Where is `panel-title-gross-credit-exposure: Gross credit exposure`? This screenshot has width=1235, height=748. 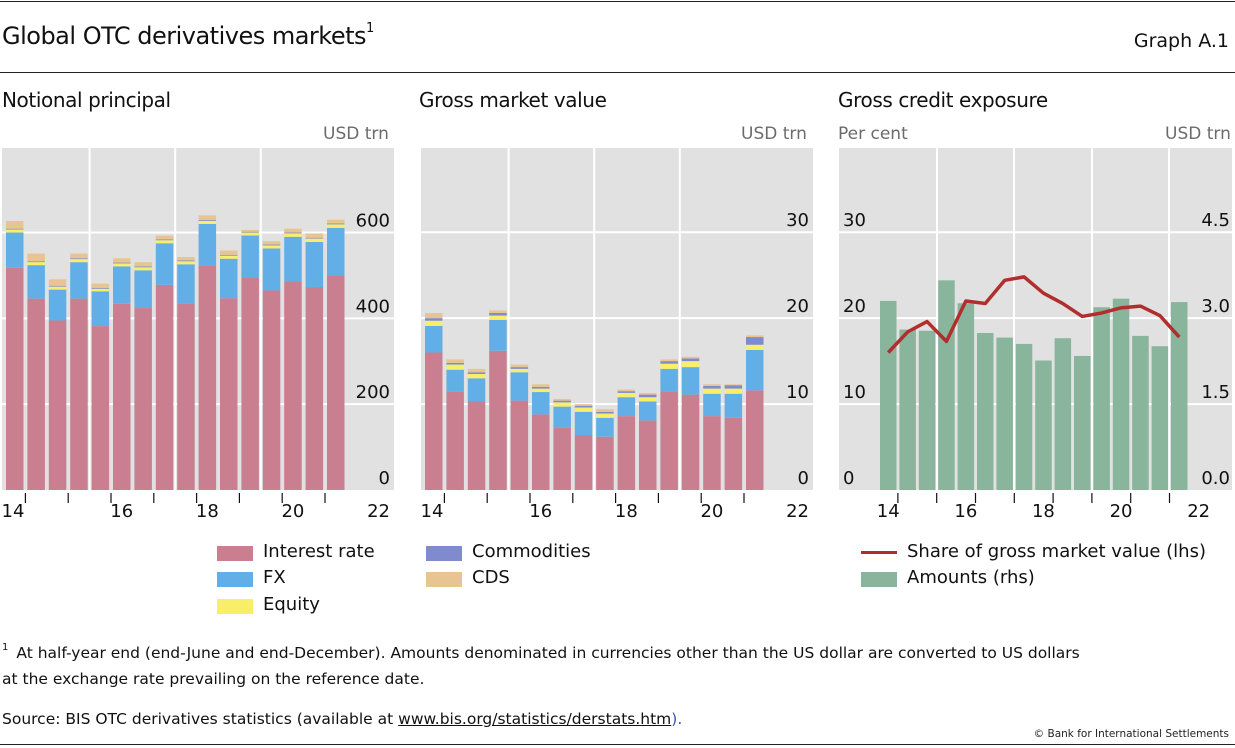 panel-title-gross-credit-exposure: Gross credit exposure is located at coordinates (943, 100).